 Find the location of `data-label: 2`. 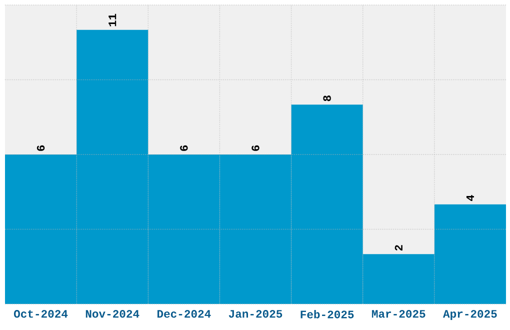

data-label: 2 is located at coordinates (398, 248).